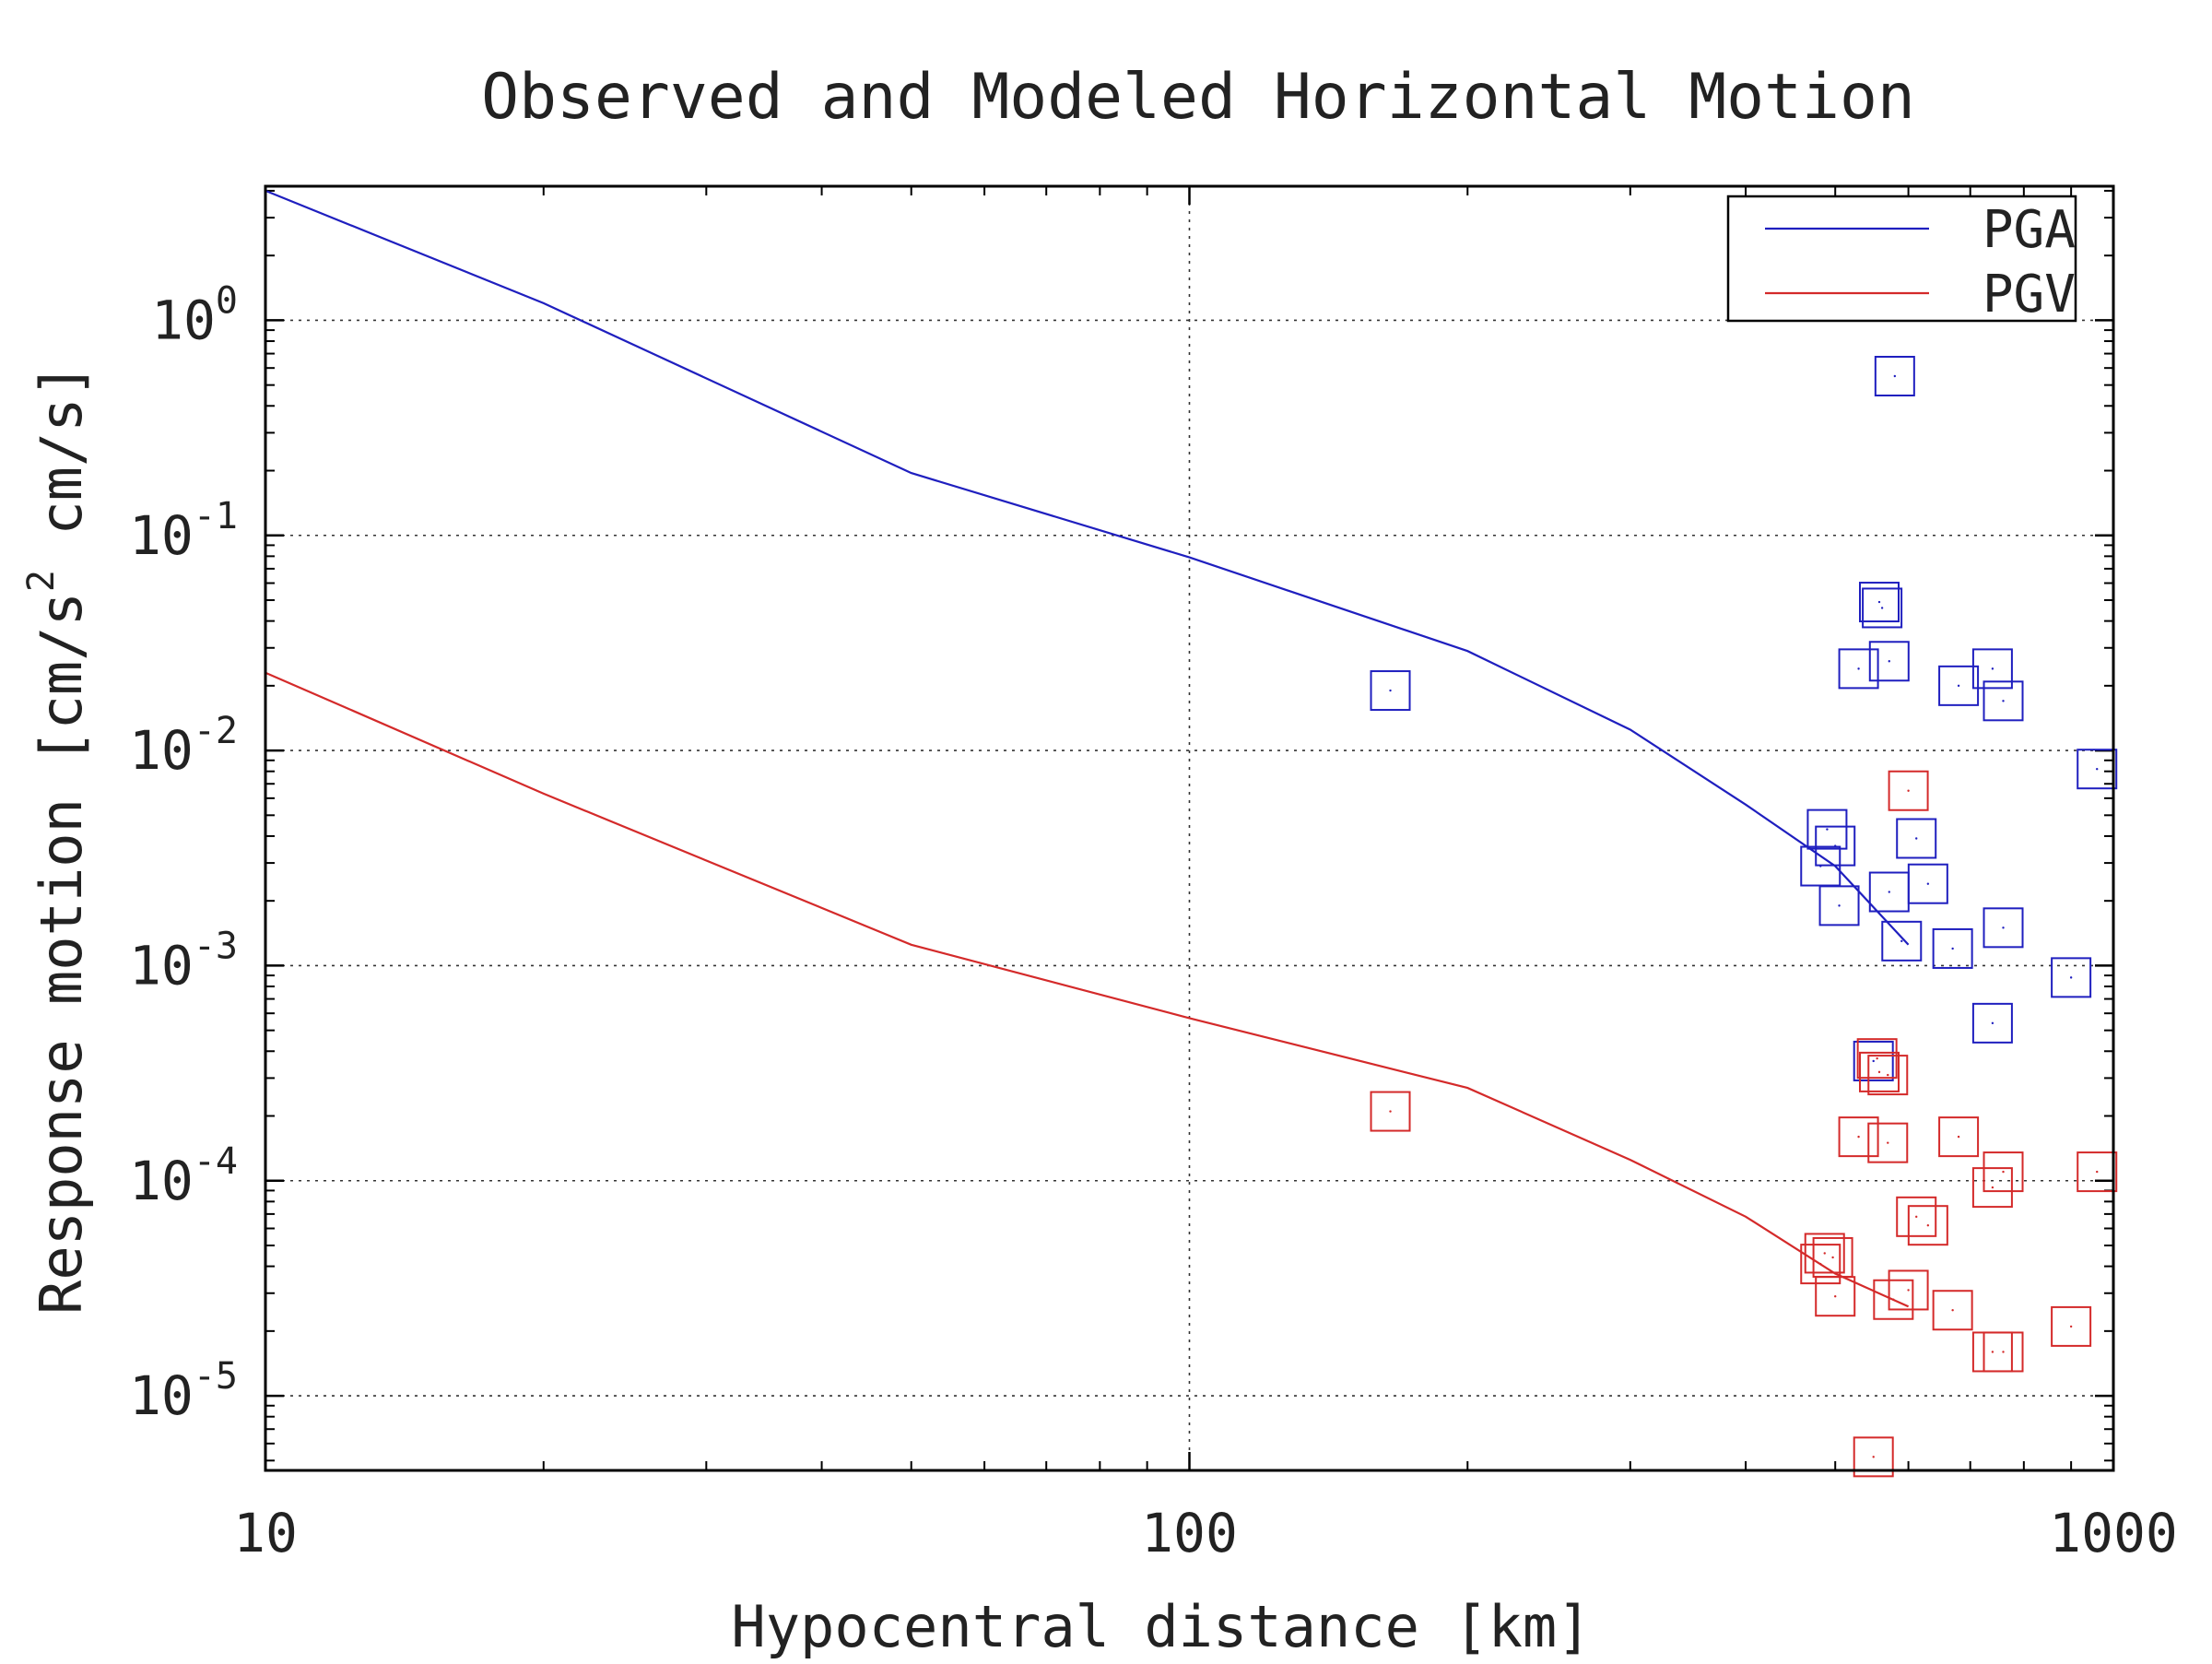  I want to click on y-tick-label-exponent: -4, so click(216, 1161).